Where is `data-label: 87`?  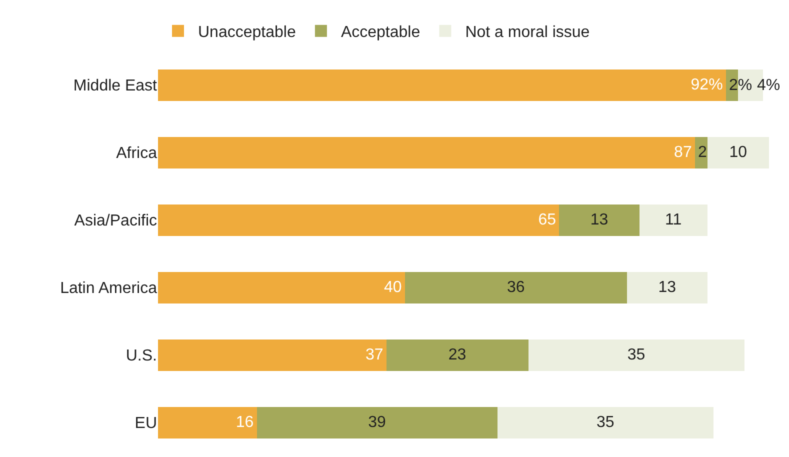
data-label: 87 is located at coordinates (683, 153).